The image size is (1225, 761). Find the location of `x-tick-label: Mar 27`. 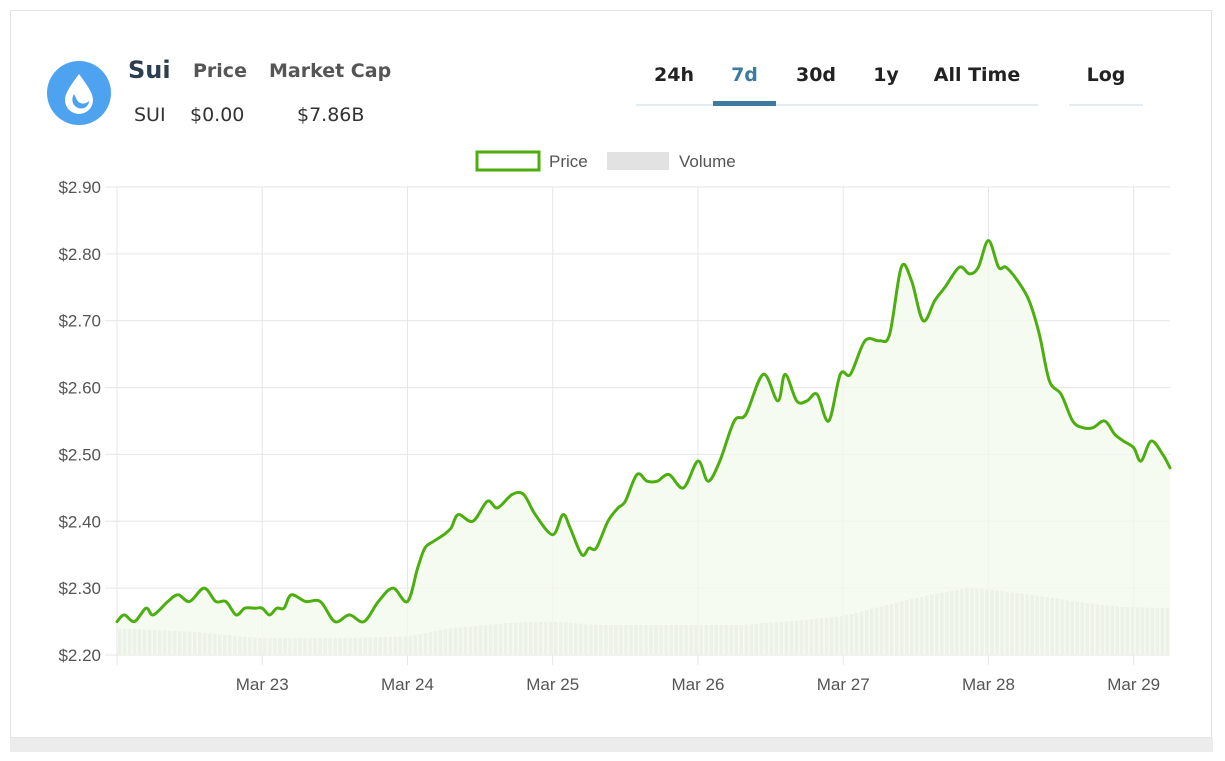

x-tick-label: Mar 27 is located at coordinates (843, 684).